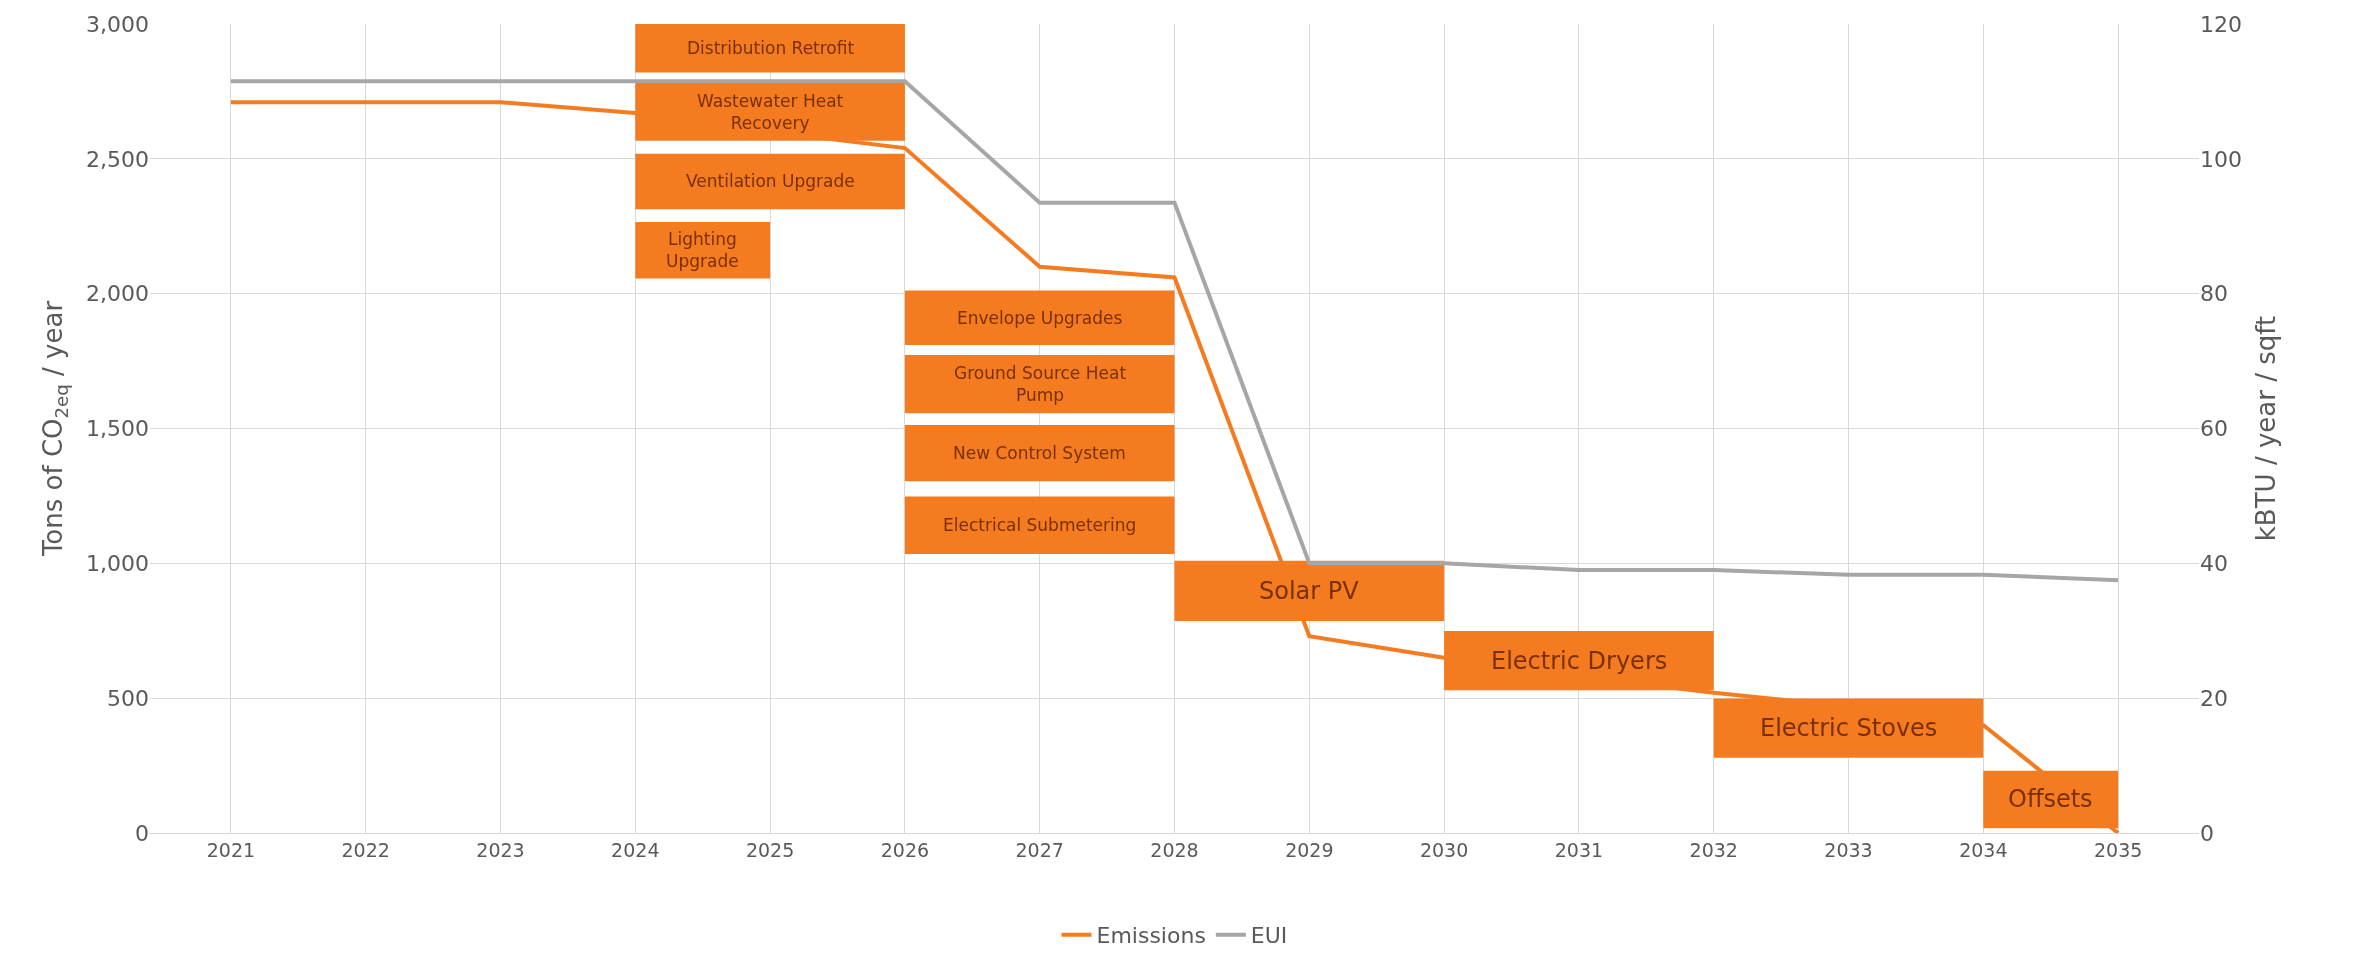  Describe the element at coordinates (1040, 384) in the screenshot. I see `annotation: Ground Source Heat Pump` at that location.